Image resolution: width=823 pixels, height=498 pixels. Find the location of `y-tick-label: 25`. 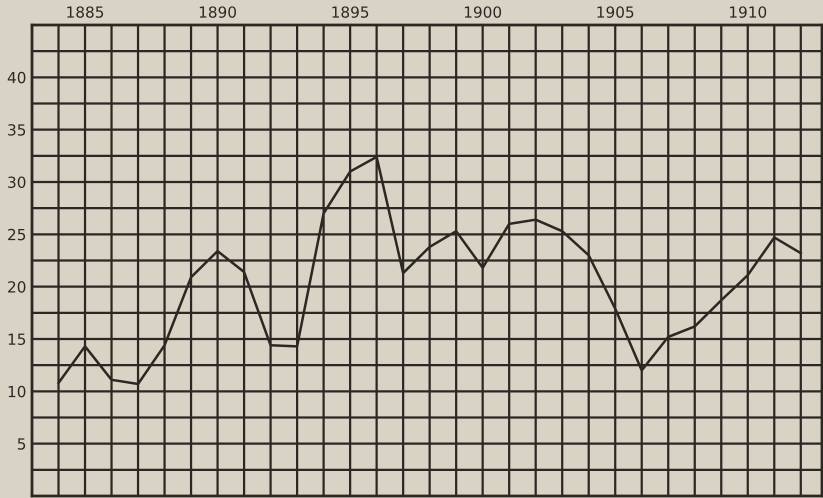

y-tick-label: 25 is located at coordinates (17, 234).